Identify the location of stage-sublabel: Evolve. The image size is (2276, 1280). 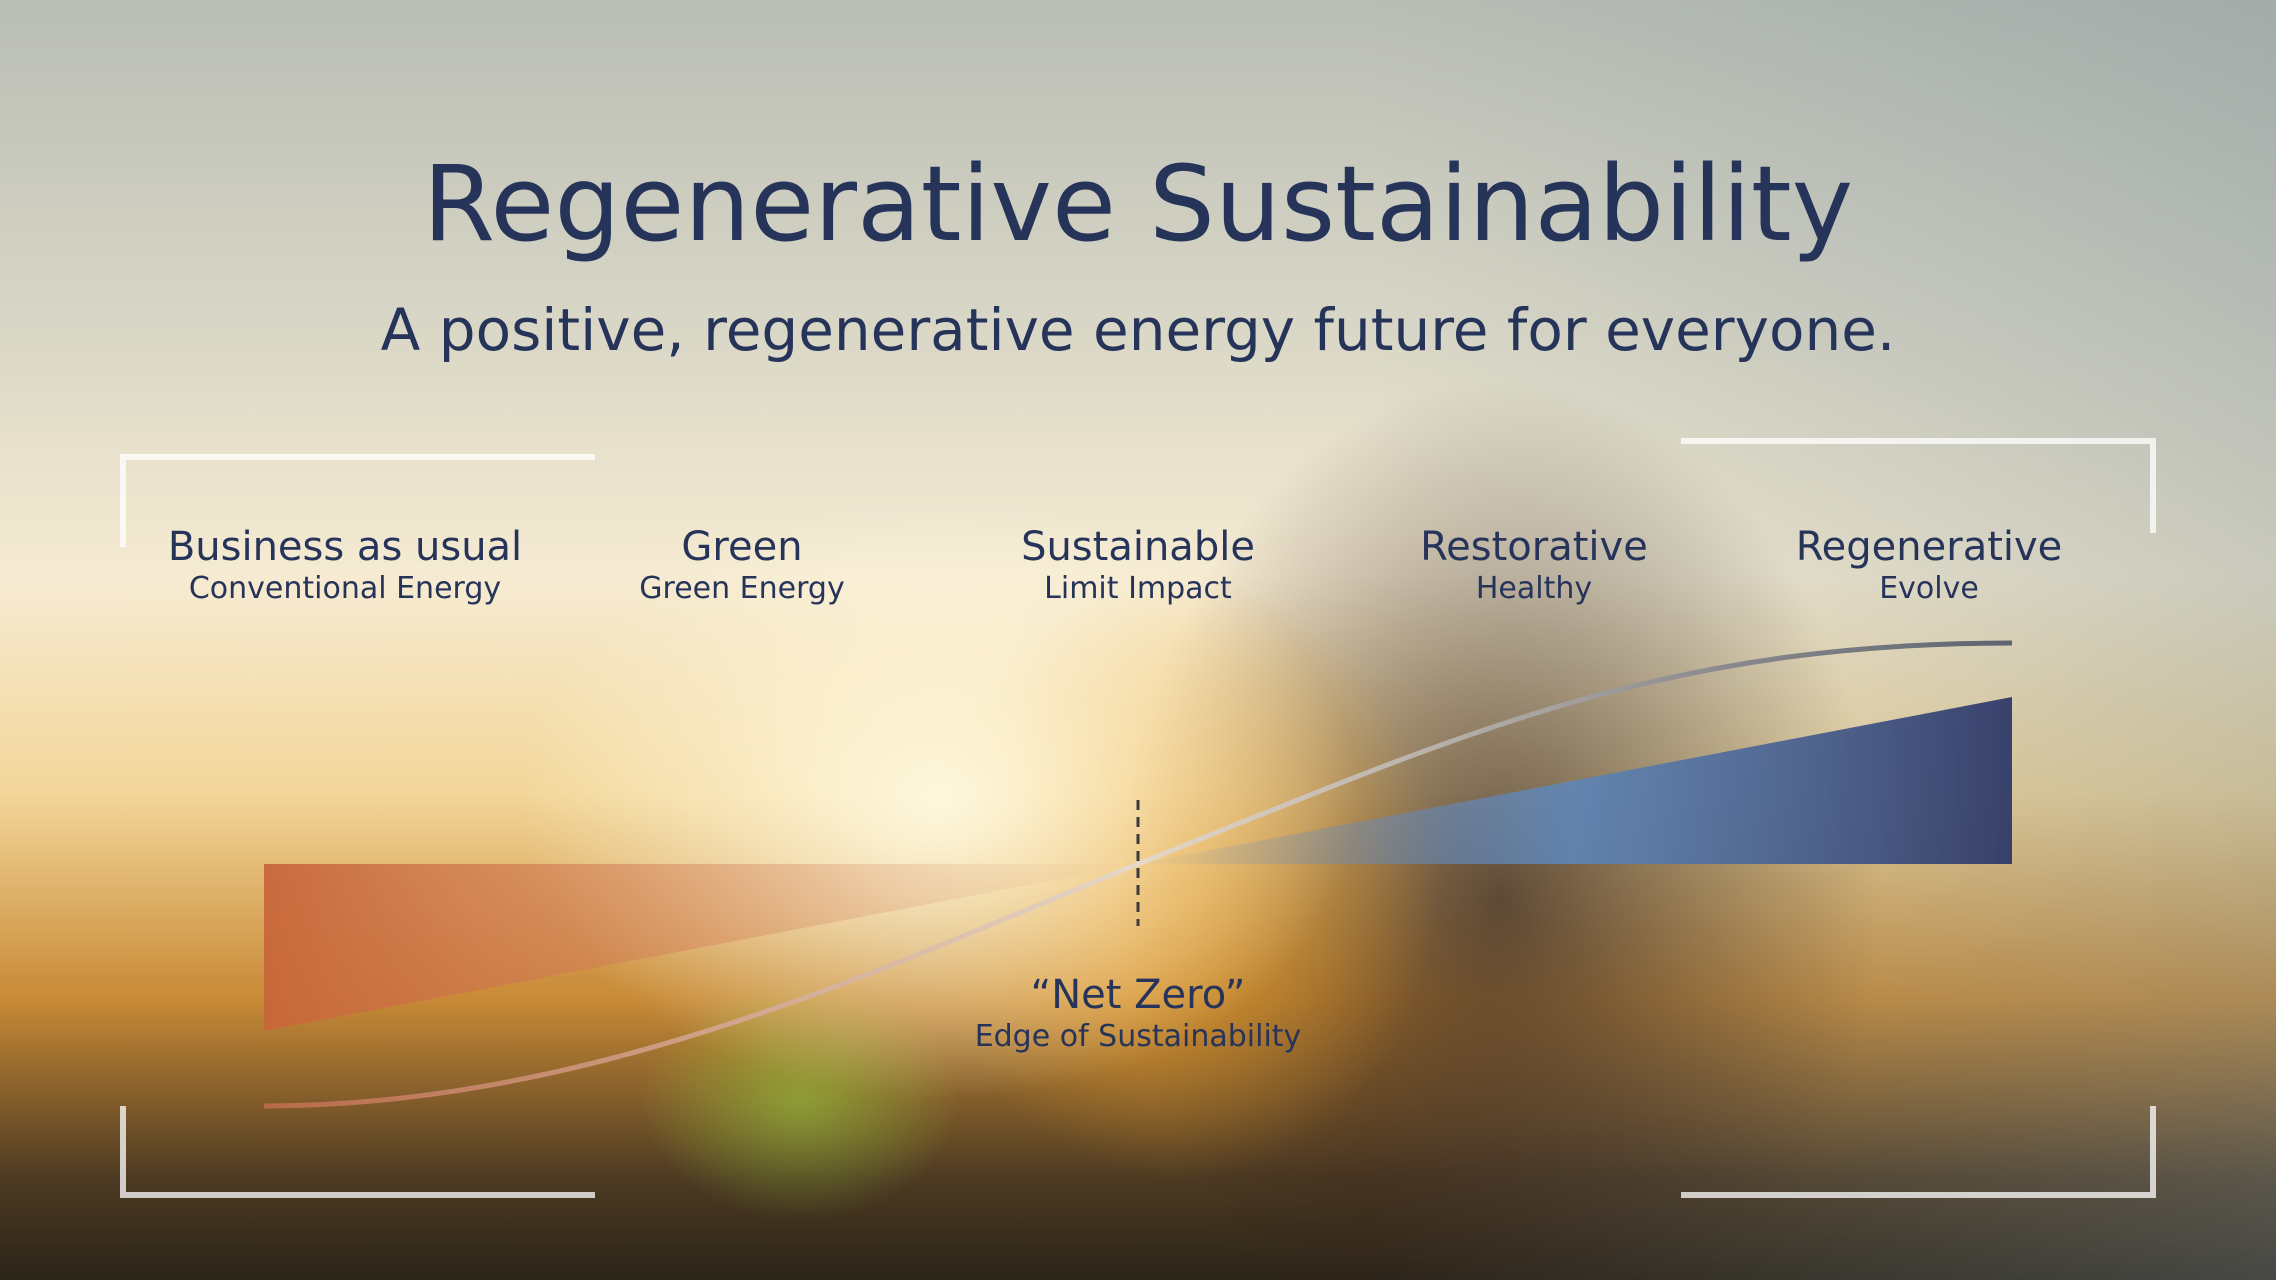
(1929, 588).